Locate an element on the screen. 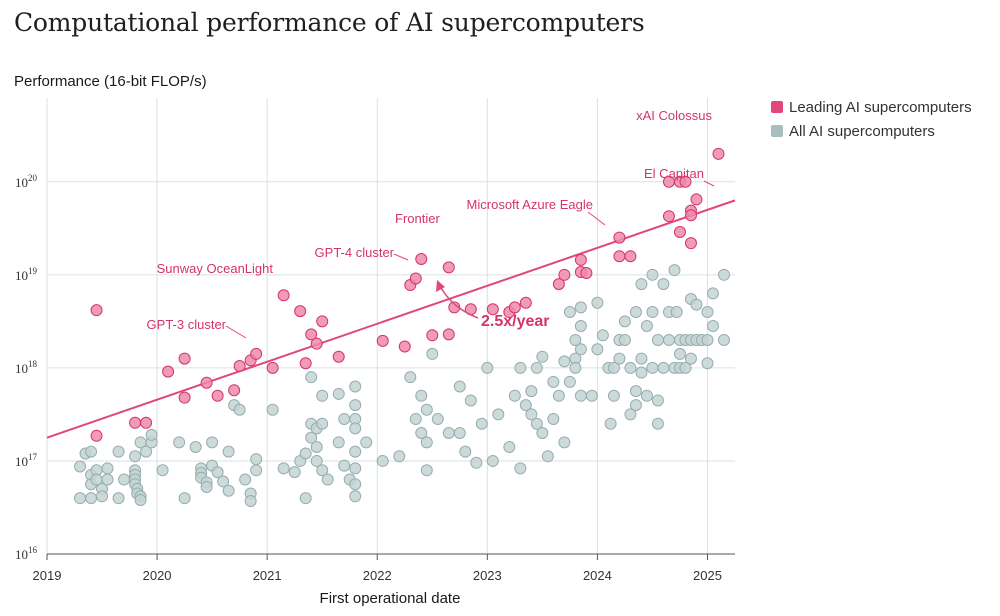 The height and width of the screenshot is (616, 1000). y-tick-label: 1019 is located at coordinates (26, 274).